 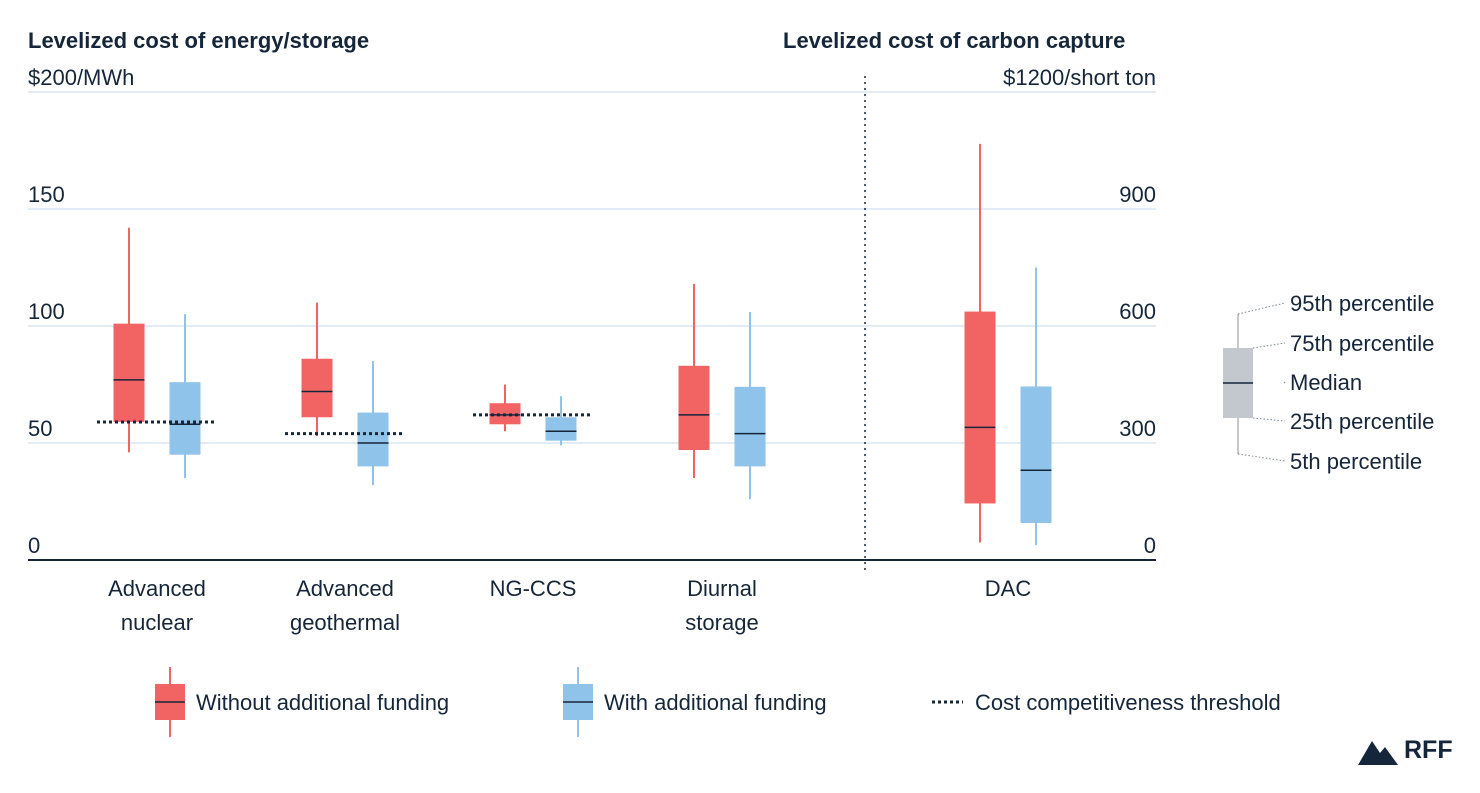 What do you see at coordinates (1378, 752) in the screenshot?
I see `mountain-logo-icon` at bounding box center [1378, 752].